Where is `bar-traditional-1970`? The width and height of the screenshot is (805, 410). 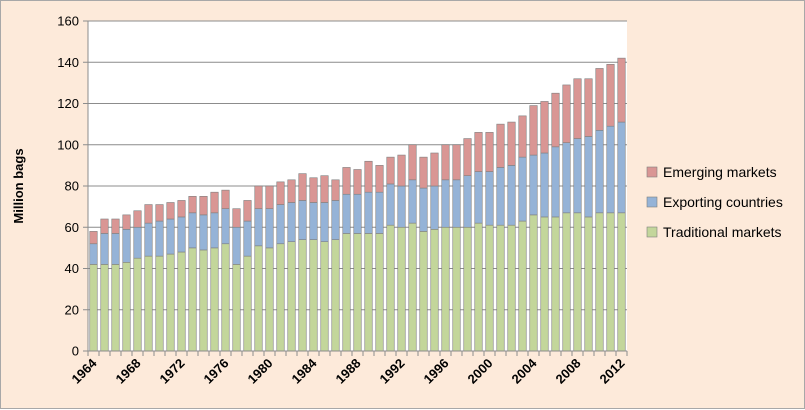 bar-traditional-1970 is located at coordinates (159, 303).